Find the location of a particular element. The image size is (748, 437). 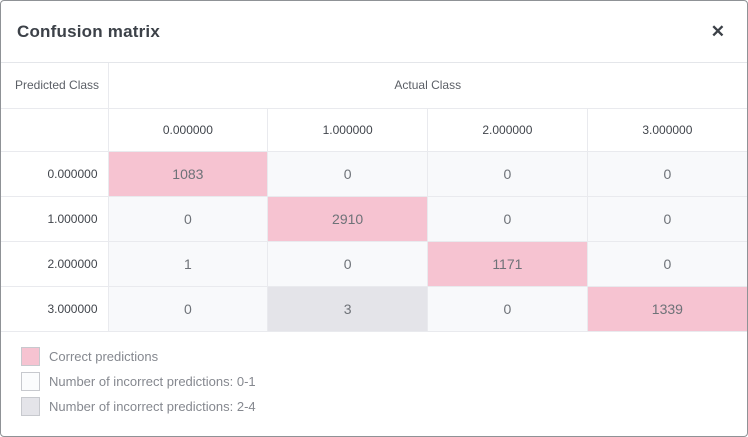

close-icon: ✕ is located at coordinates (718, 31).